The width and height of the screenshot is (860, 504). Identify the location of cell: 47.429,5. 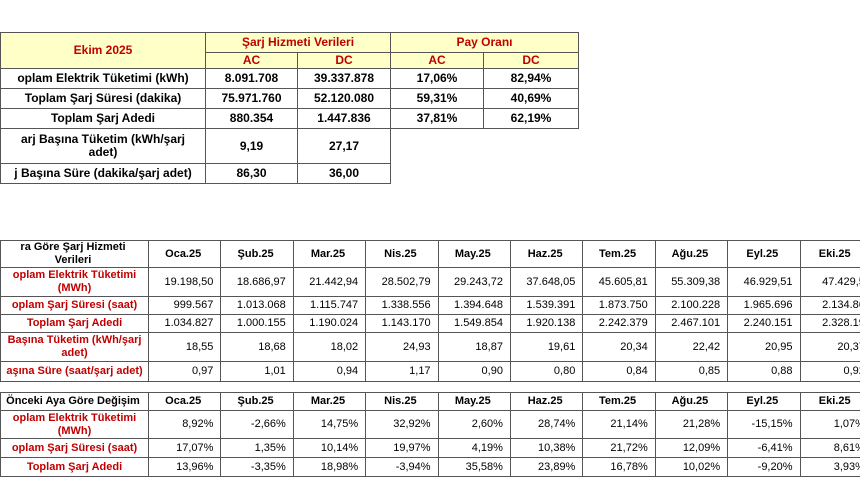
(829, 282).